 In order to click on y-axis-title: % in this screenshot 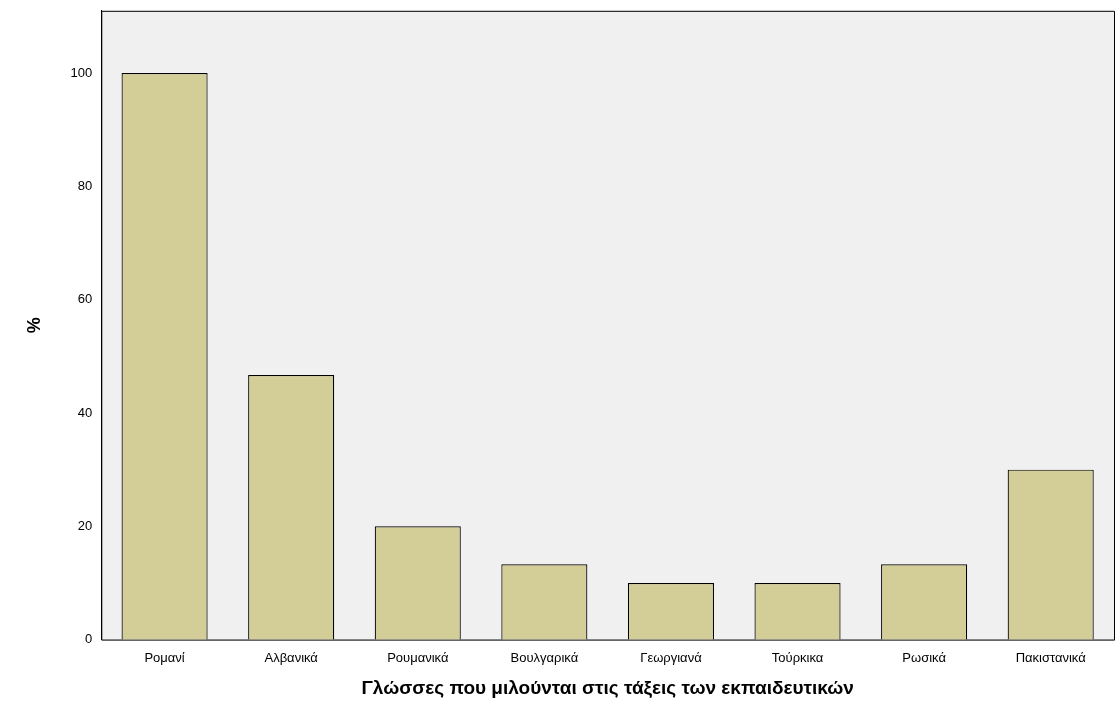, I will do `click(33, 325)`.